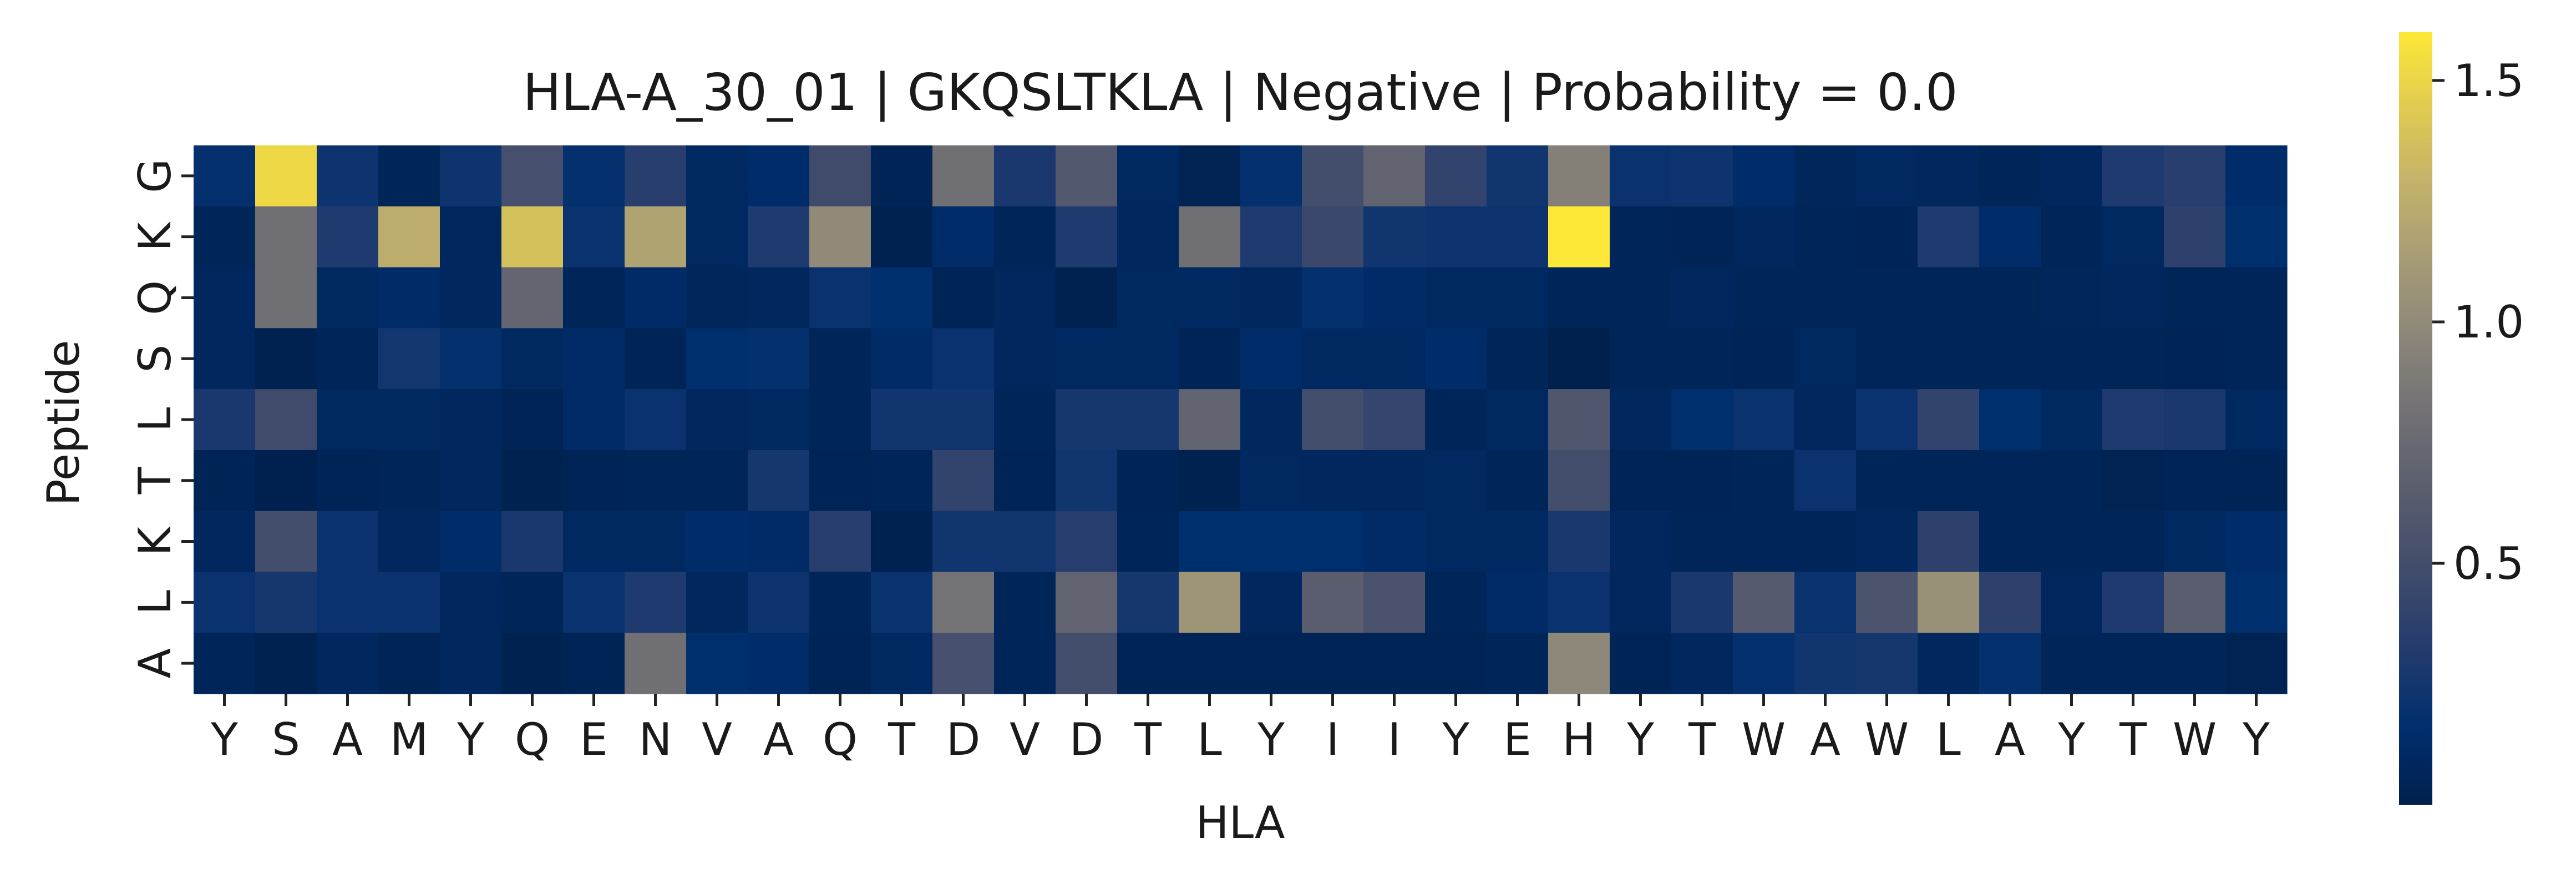 The width and height of the screenshot is (2576, 883). I want to click on y-axis-ticks: GKQSLTKLA, so click(161, 418).